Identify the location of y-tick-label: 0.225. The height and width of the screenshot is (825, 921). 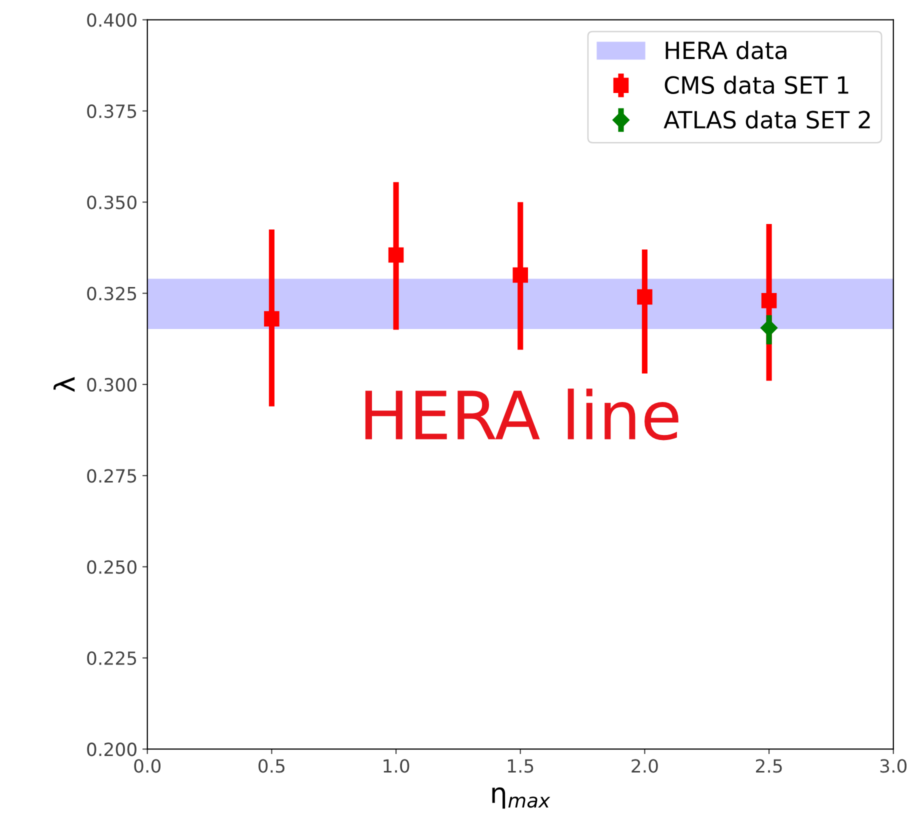
(111, 658).